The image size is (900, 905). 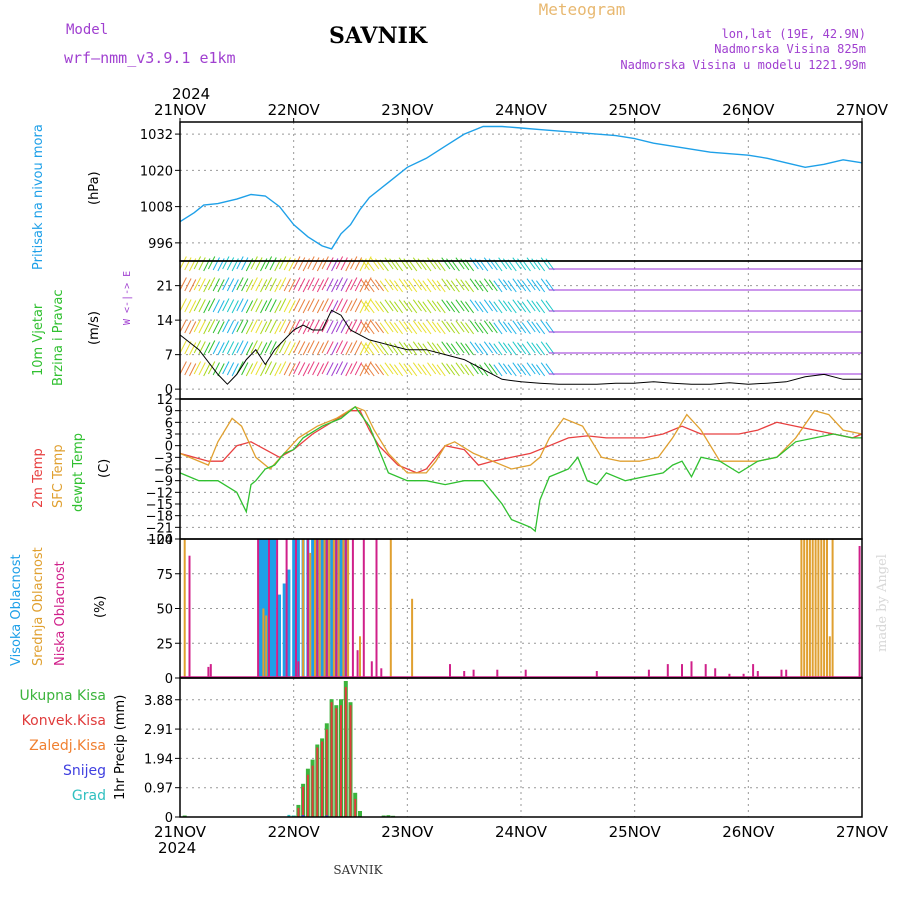 I want to click on conv-precip-bar, so click(x=317, y=782).